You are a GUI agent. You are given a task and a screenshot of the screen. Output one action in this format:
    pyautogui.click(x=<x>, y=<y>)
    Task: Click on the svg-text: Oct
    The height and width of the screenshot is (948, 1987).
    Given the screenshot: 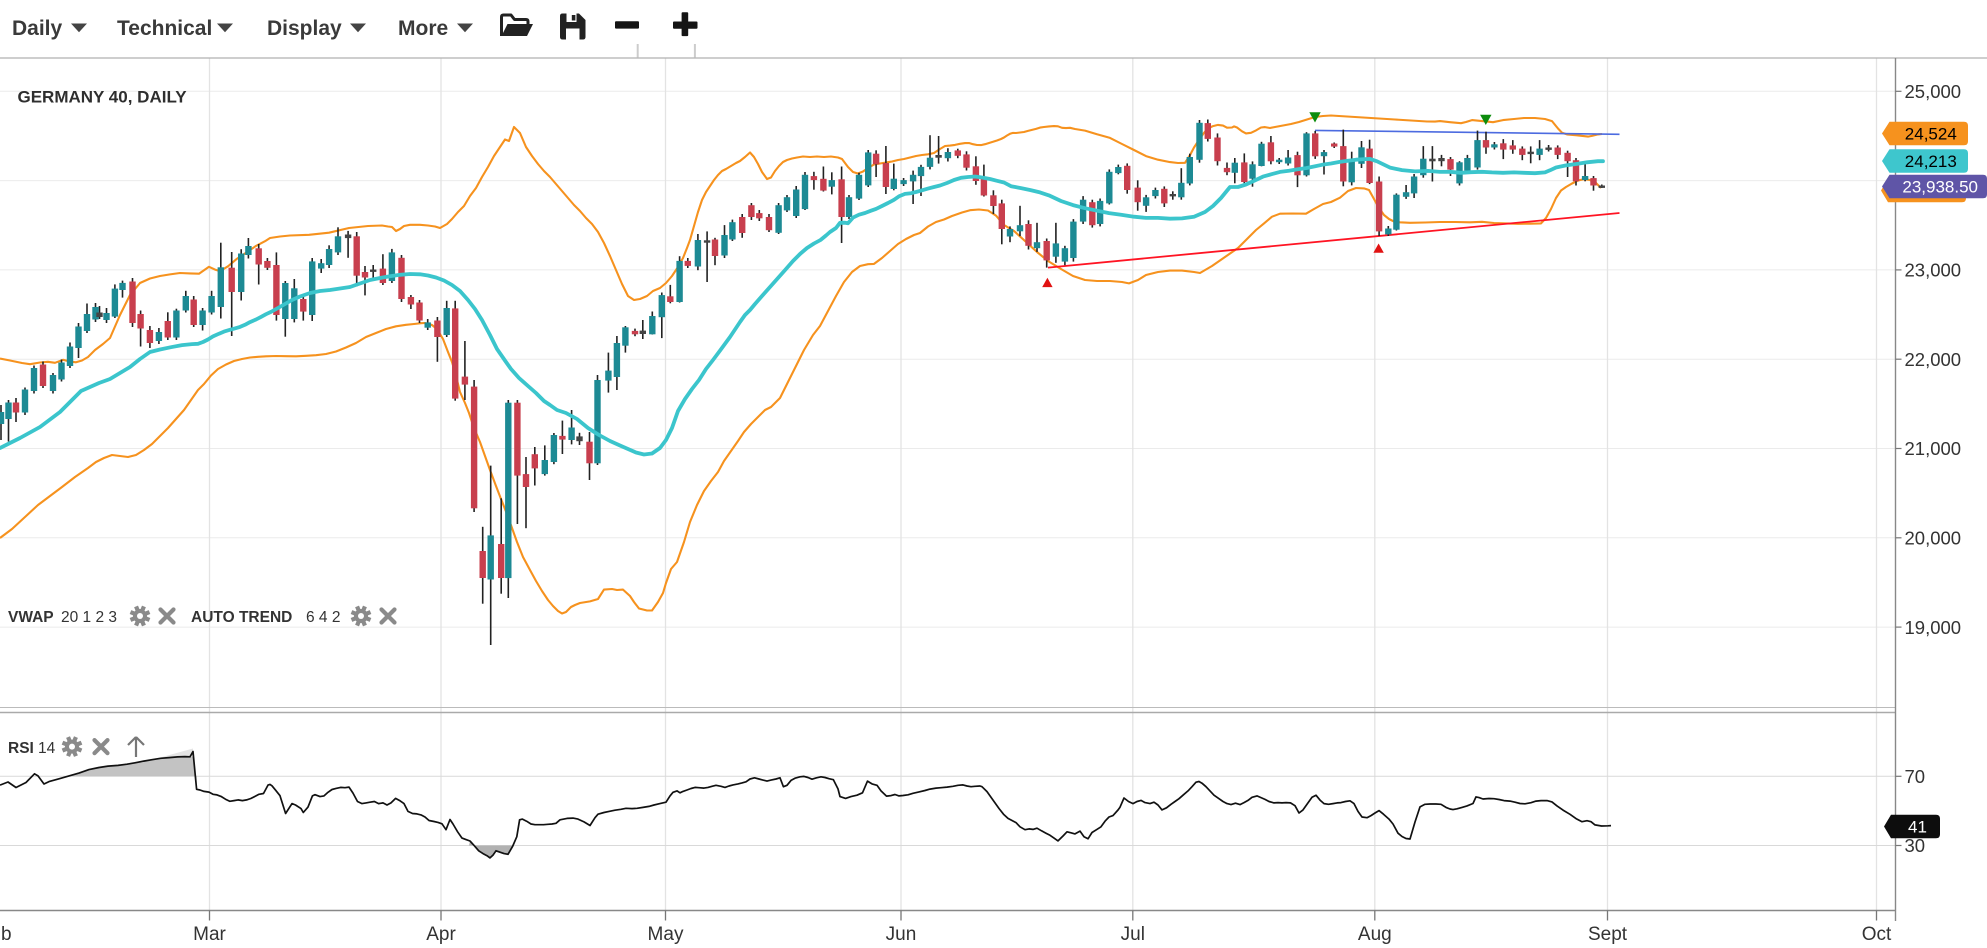 What is the action you would take?
    pyautogui.click(x=1877, y=934)
    